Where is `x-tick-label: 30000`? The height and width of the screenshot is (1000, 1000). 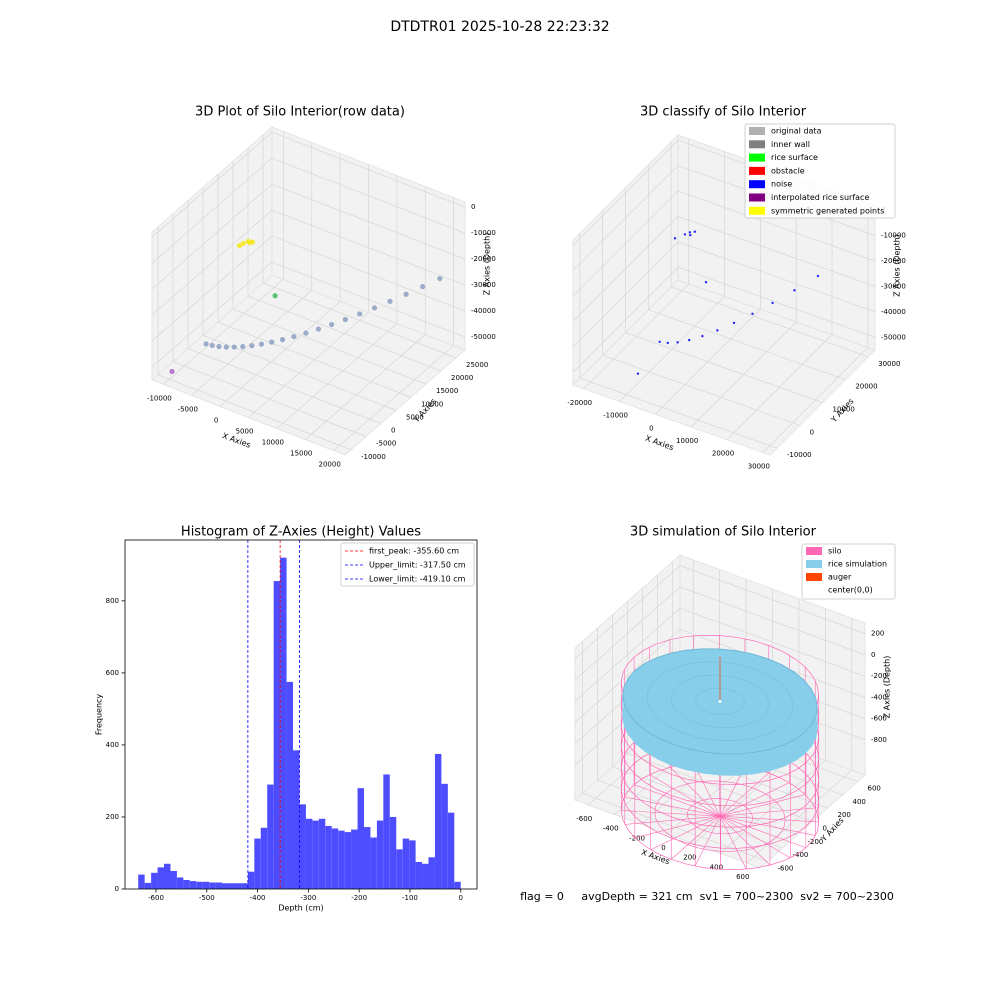 x-tick-label: 30000 is located at coordinates (759, 466).